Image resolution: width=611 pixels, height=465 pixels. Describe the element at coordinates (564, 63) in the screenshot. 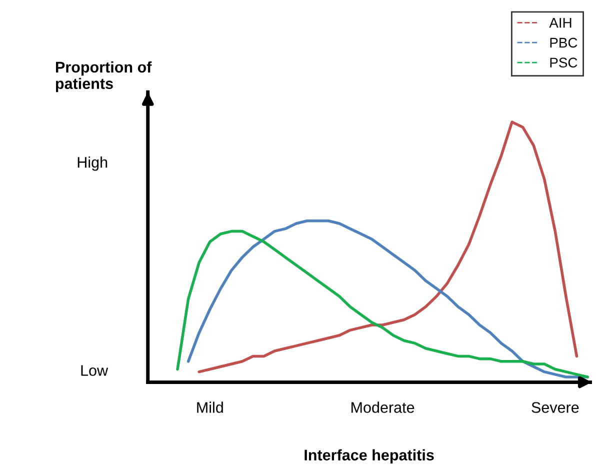

I see `legend-label: PSC` at that location.